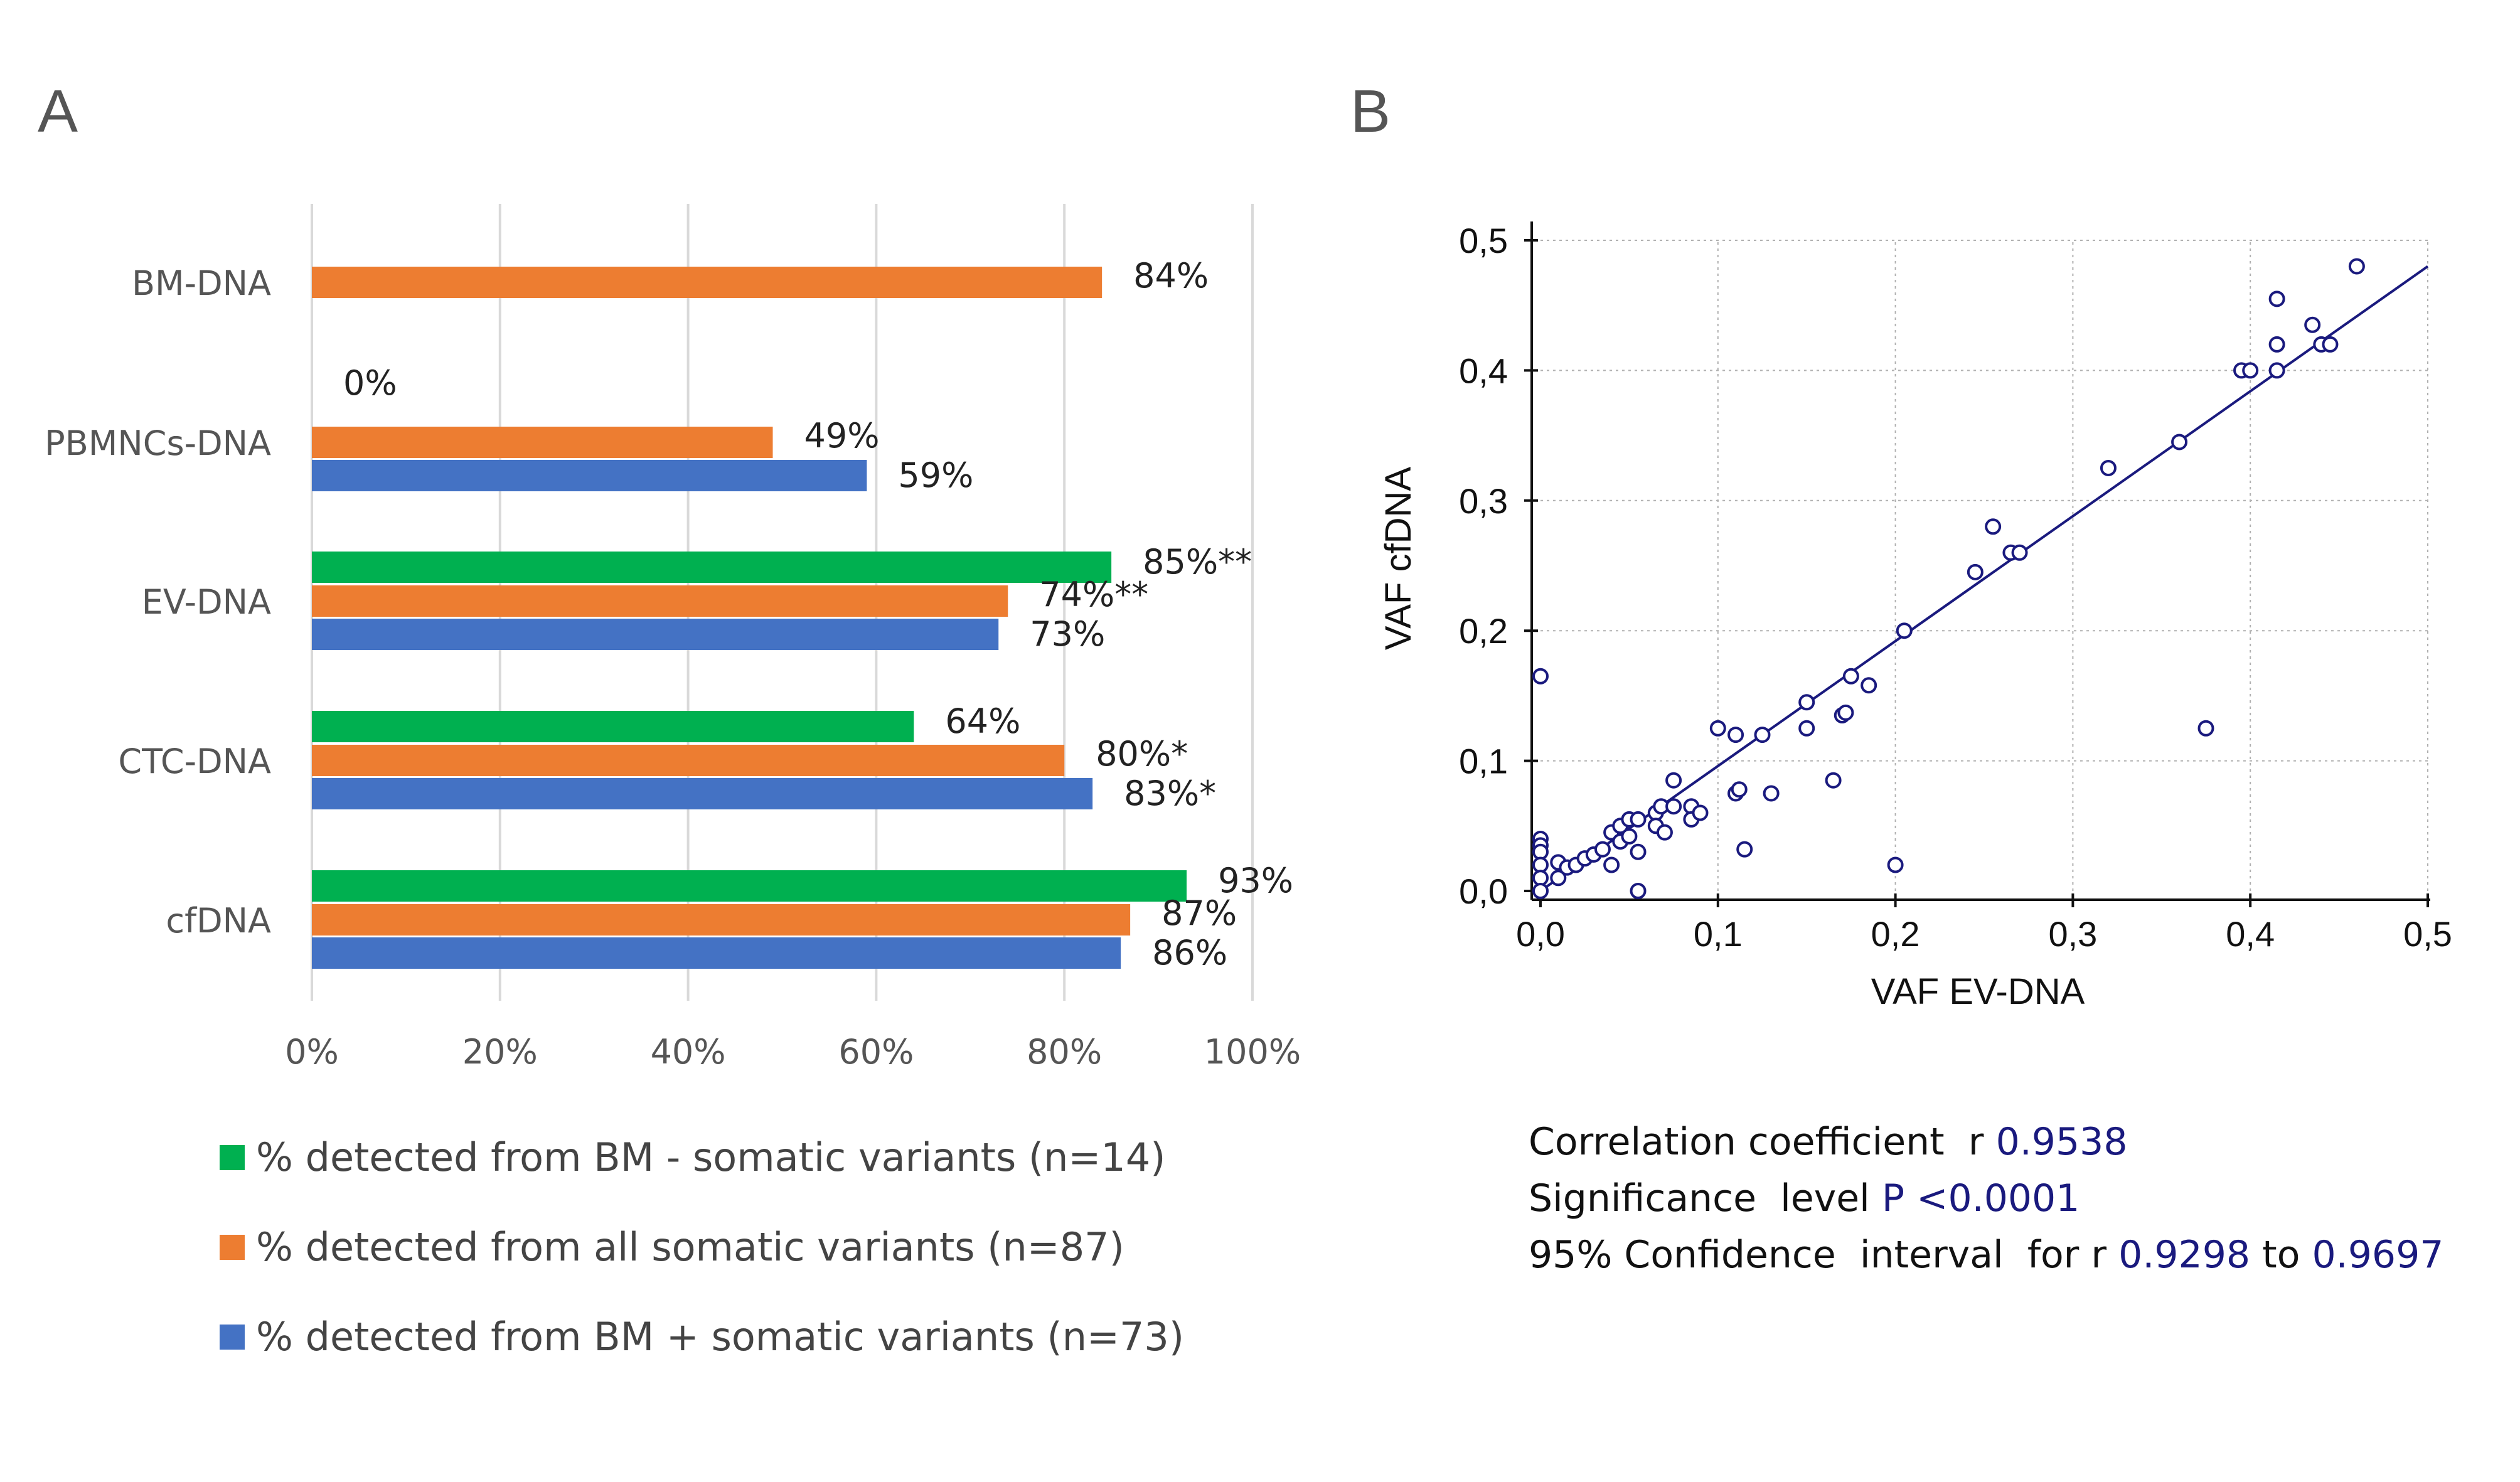 This screenshot has width=2520, height=1482. What do you see at coordinates (876, 1052) in the screenshot?
I see `x-tick-label: 60%` at bounding box center [876, 1052].